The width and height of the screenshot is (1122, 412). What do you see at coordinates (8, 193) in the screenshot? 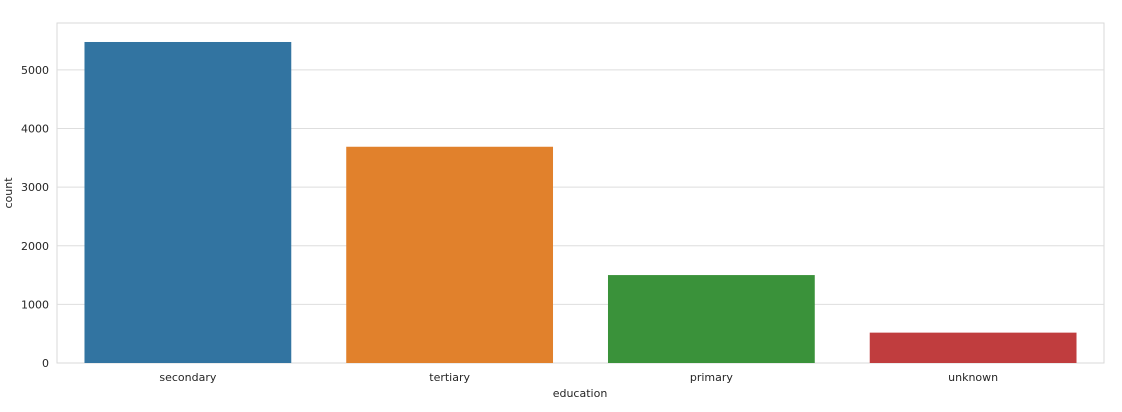
I see `y-axis-label: count` at bounding box center [8, 193].